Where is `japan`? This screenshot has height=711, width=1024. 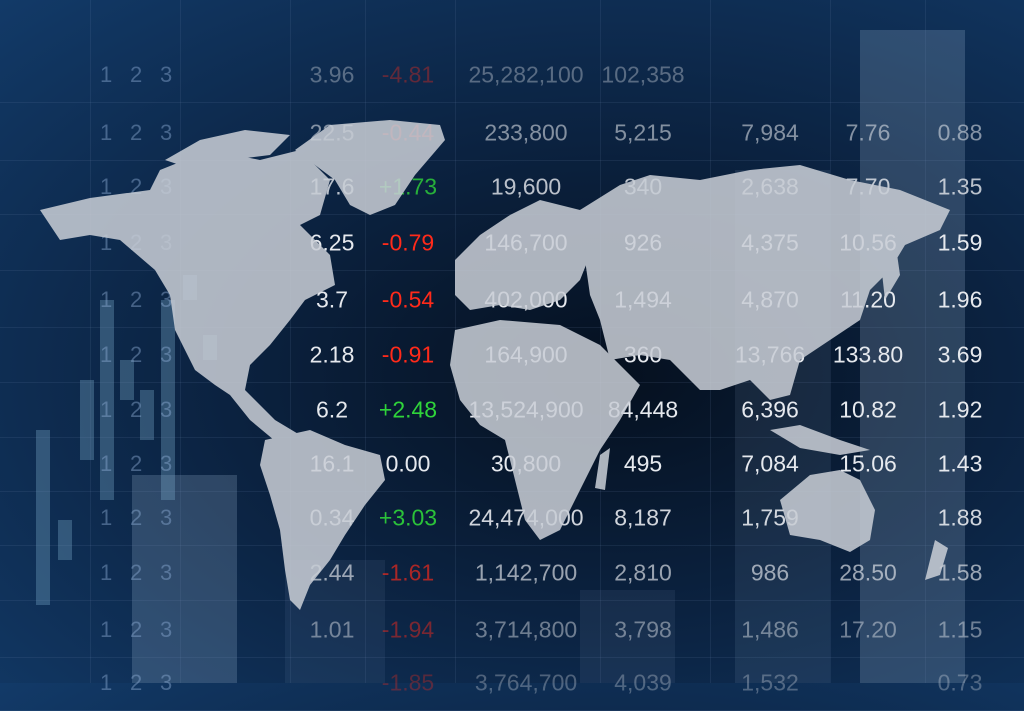
japan is located at coordinates (890, 270).